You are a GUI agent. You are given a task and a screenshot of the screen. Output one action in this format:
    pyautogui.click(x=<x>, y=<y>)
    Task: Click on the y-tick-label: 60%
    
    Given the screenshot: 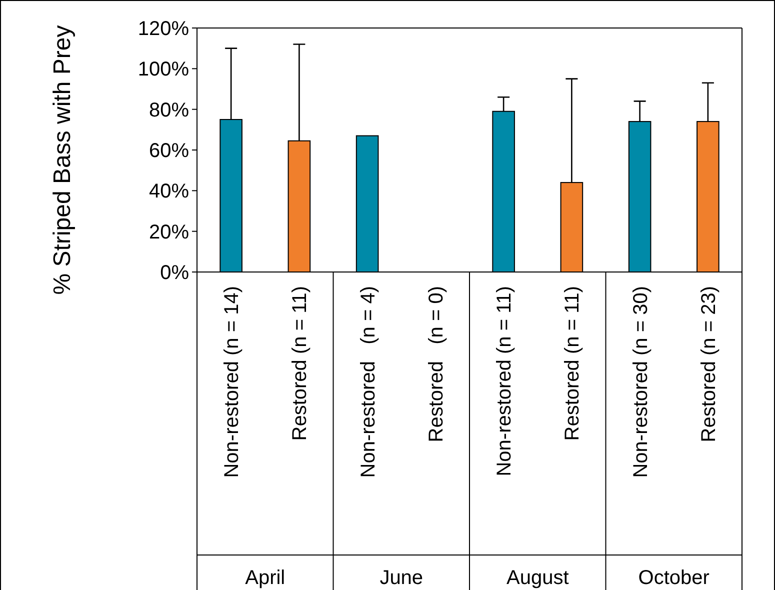 What is the action you would take?
    pyautogui.click(x=169, y=151)
    